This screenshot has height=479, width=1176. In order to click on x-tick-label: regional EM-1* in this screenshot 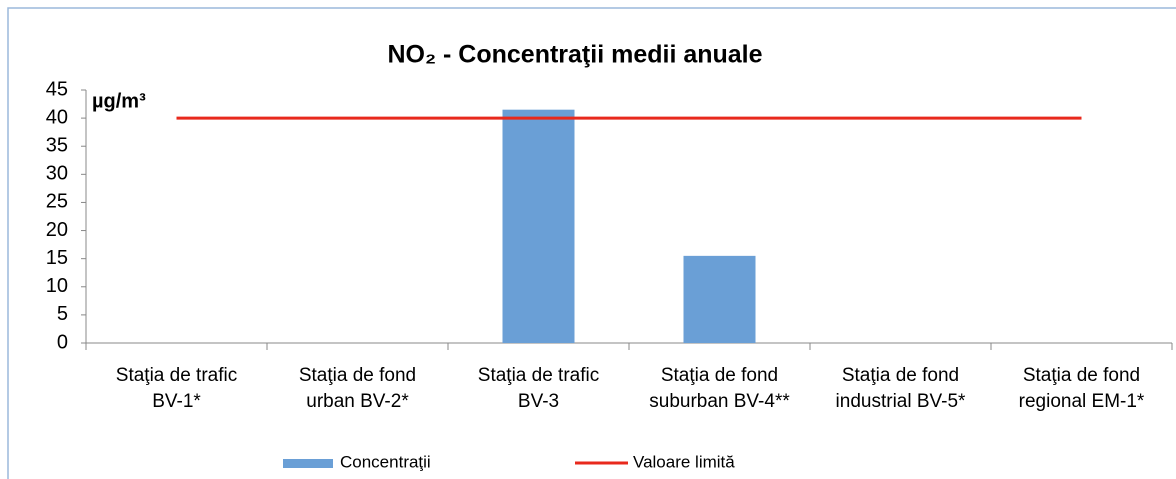, I will do `click(1082, 401)`.